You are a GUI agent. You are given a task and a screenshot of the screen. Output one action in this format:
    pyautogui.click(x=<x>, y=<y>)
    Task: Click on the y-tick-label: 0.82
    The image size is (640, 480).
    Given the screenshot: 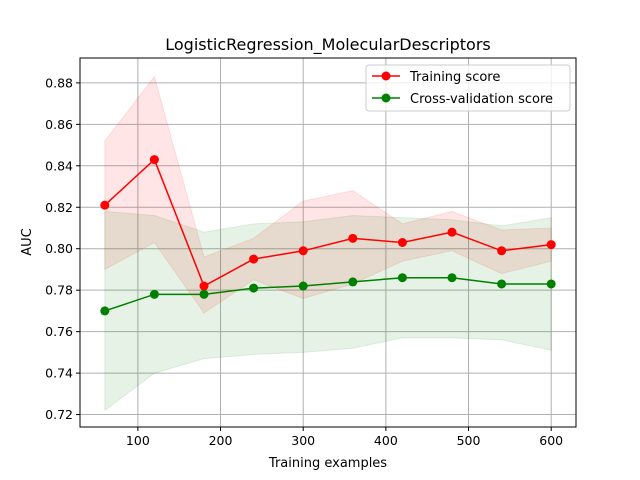 What is the action you would take?
    pyautogui.click(x=59, y=207)
    